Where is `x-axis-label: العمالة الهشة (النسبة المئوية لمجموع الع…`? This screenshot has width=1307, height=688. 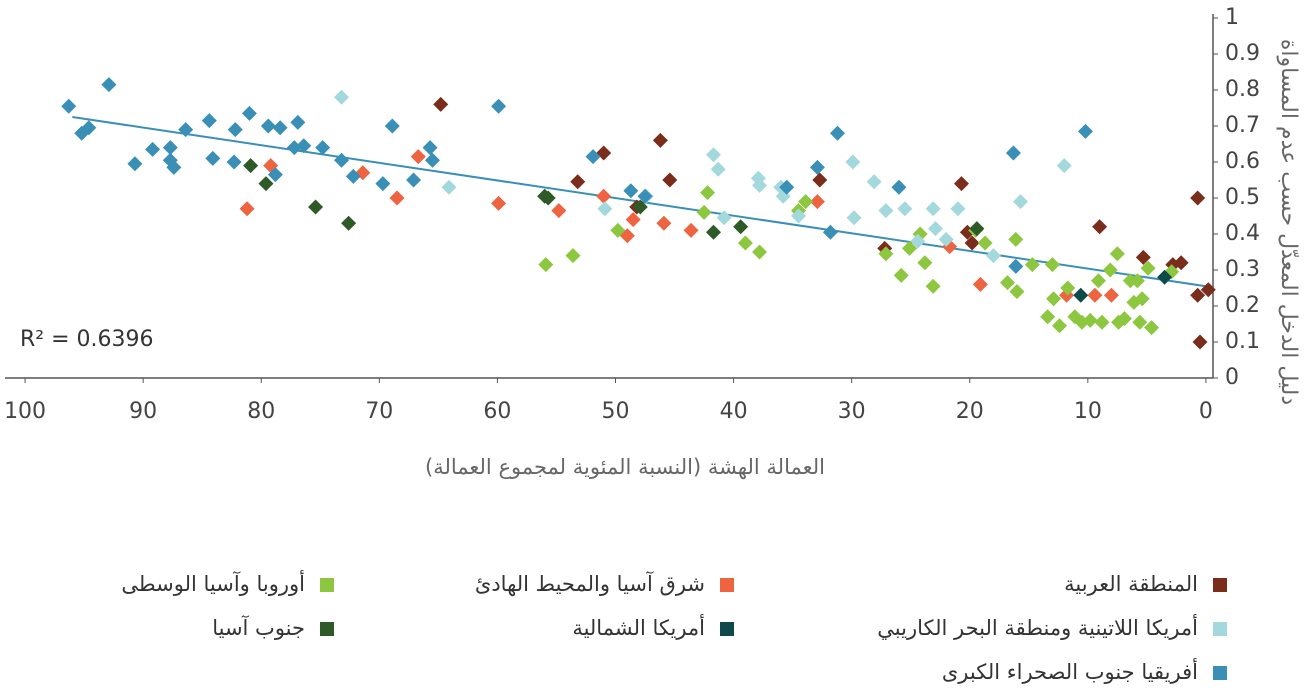 x-axis-label: العمالة الهشة (النسبة المئوية لمجموع الع… is located at coordinates (625, 467).